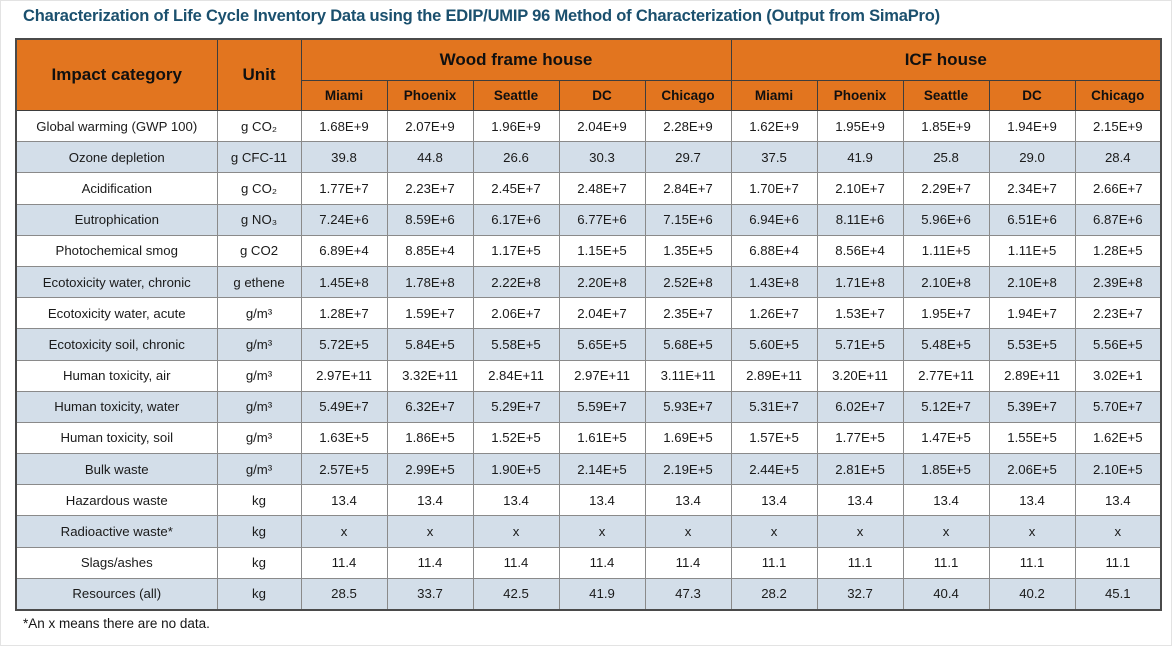 This screenshot has width=1172, height=646. I want to click on value-cell-icf: 2.81E+5, so click(860, 469).